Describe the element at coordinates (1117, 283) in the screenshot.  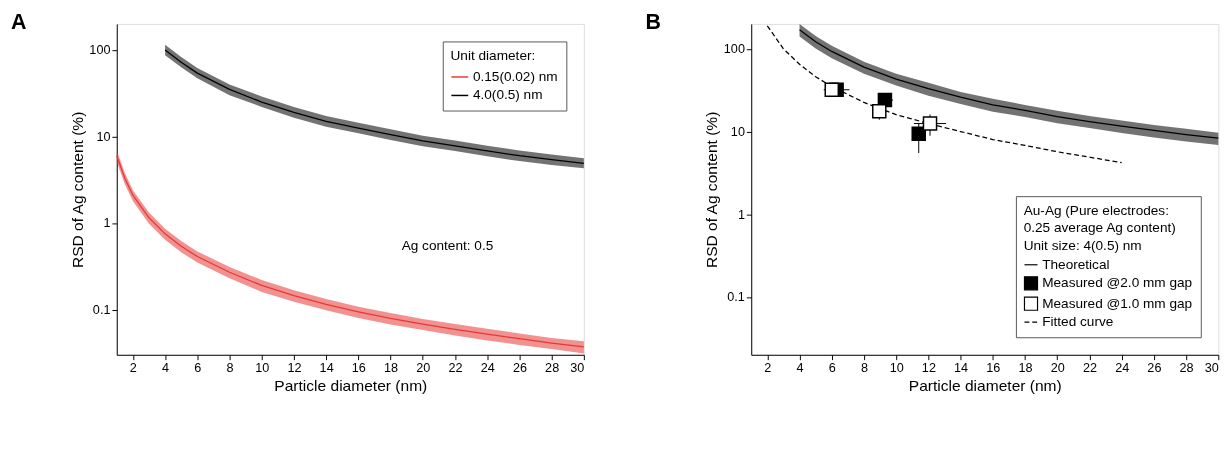
I see `legend-label: Measured @2.0 mm gap` at that location.